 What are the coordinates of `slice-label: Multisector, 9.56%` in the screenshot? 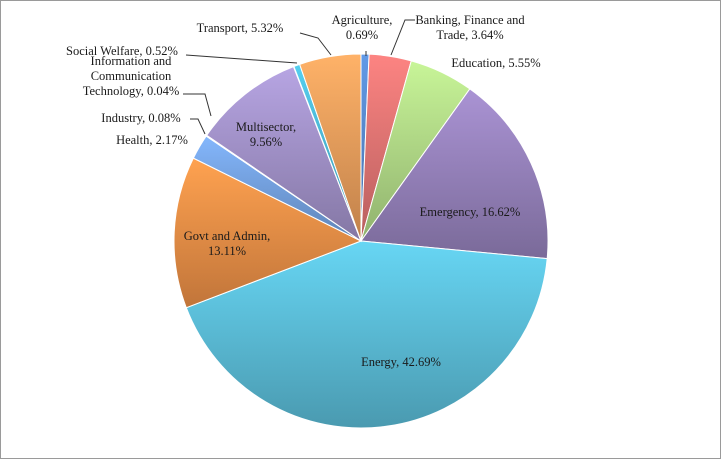 It's located at (266, 134).